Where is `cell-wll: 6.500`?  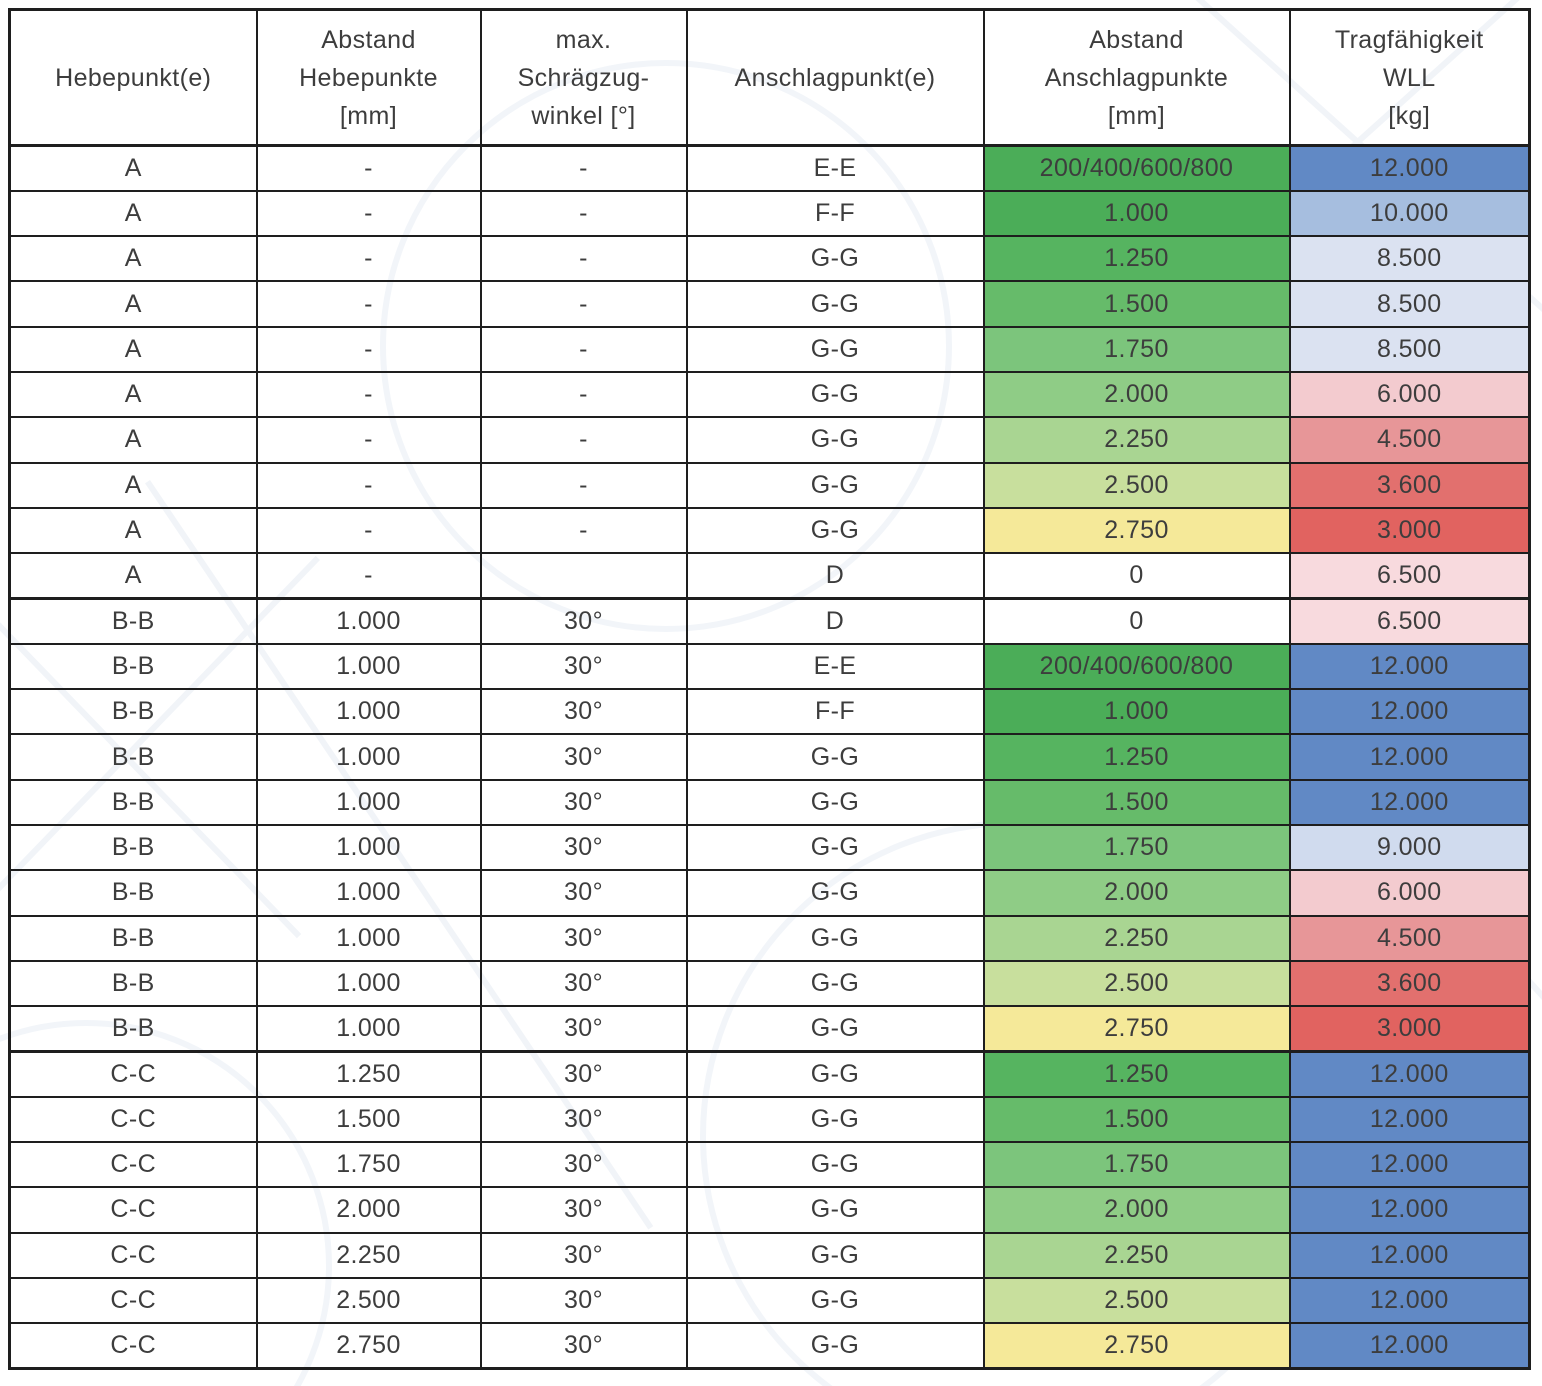
cell-wll: 6.500 is located at coordinates (1409, 576).